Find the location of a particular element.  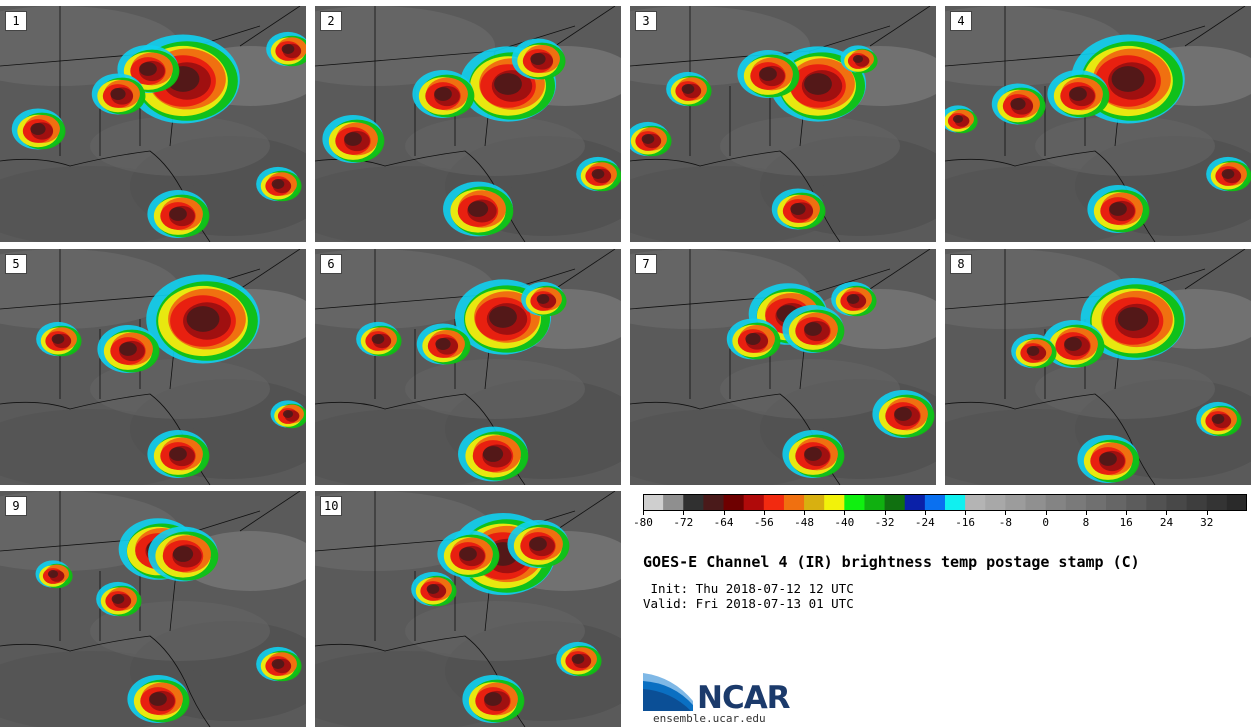

colorbar-tick-label: 16 is located at coordinates (1126, 522).